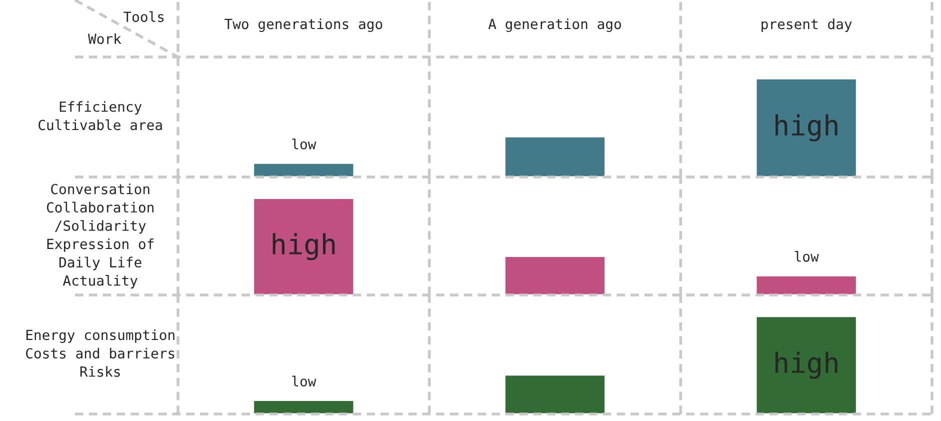 The image size is (941, 421). Describe the element at coordinates (100, 236) in the screenshot. I see `y-axis-title: Conversation Collaboration /Solidarity Expression of Daily Life Actuality` at that location.